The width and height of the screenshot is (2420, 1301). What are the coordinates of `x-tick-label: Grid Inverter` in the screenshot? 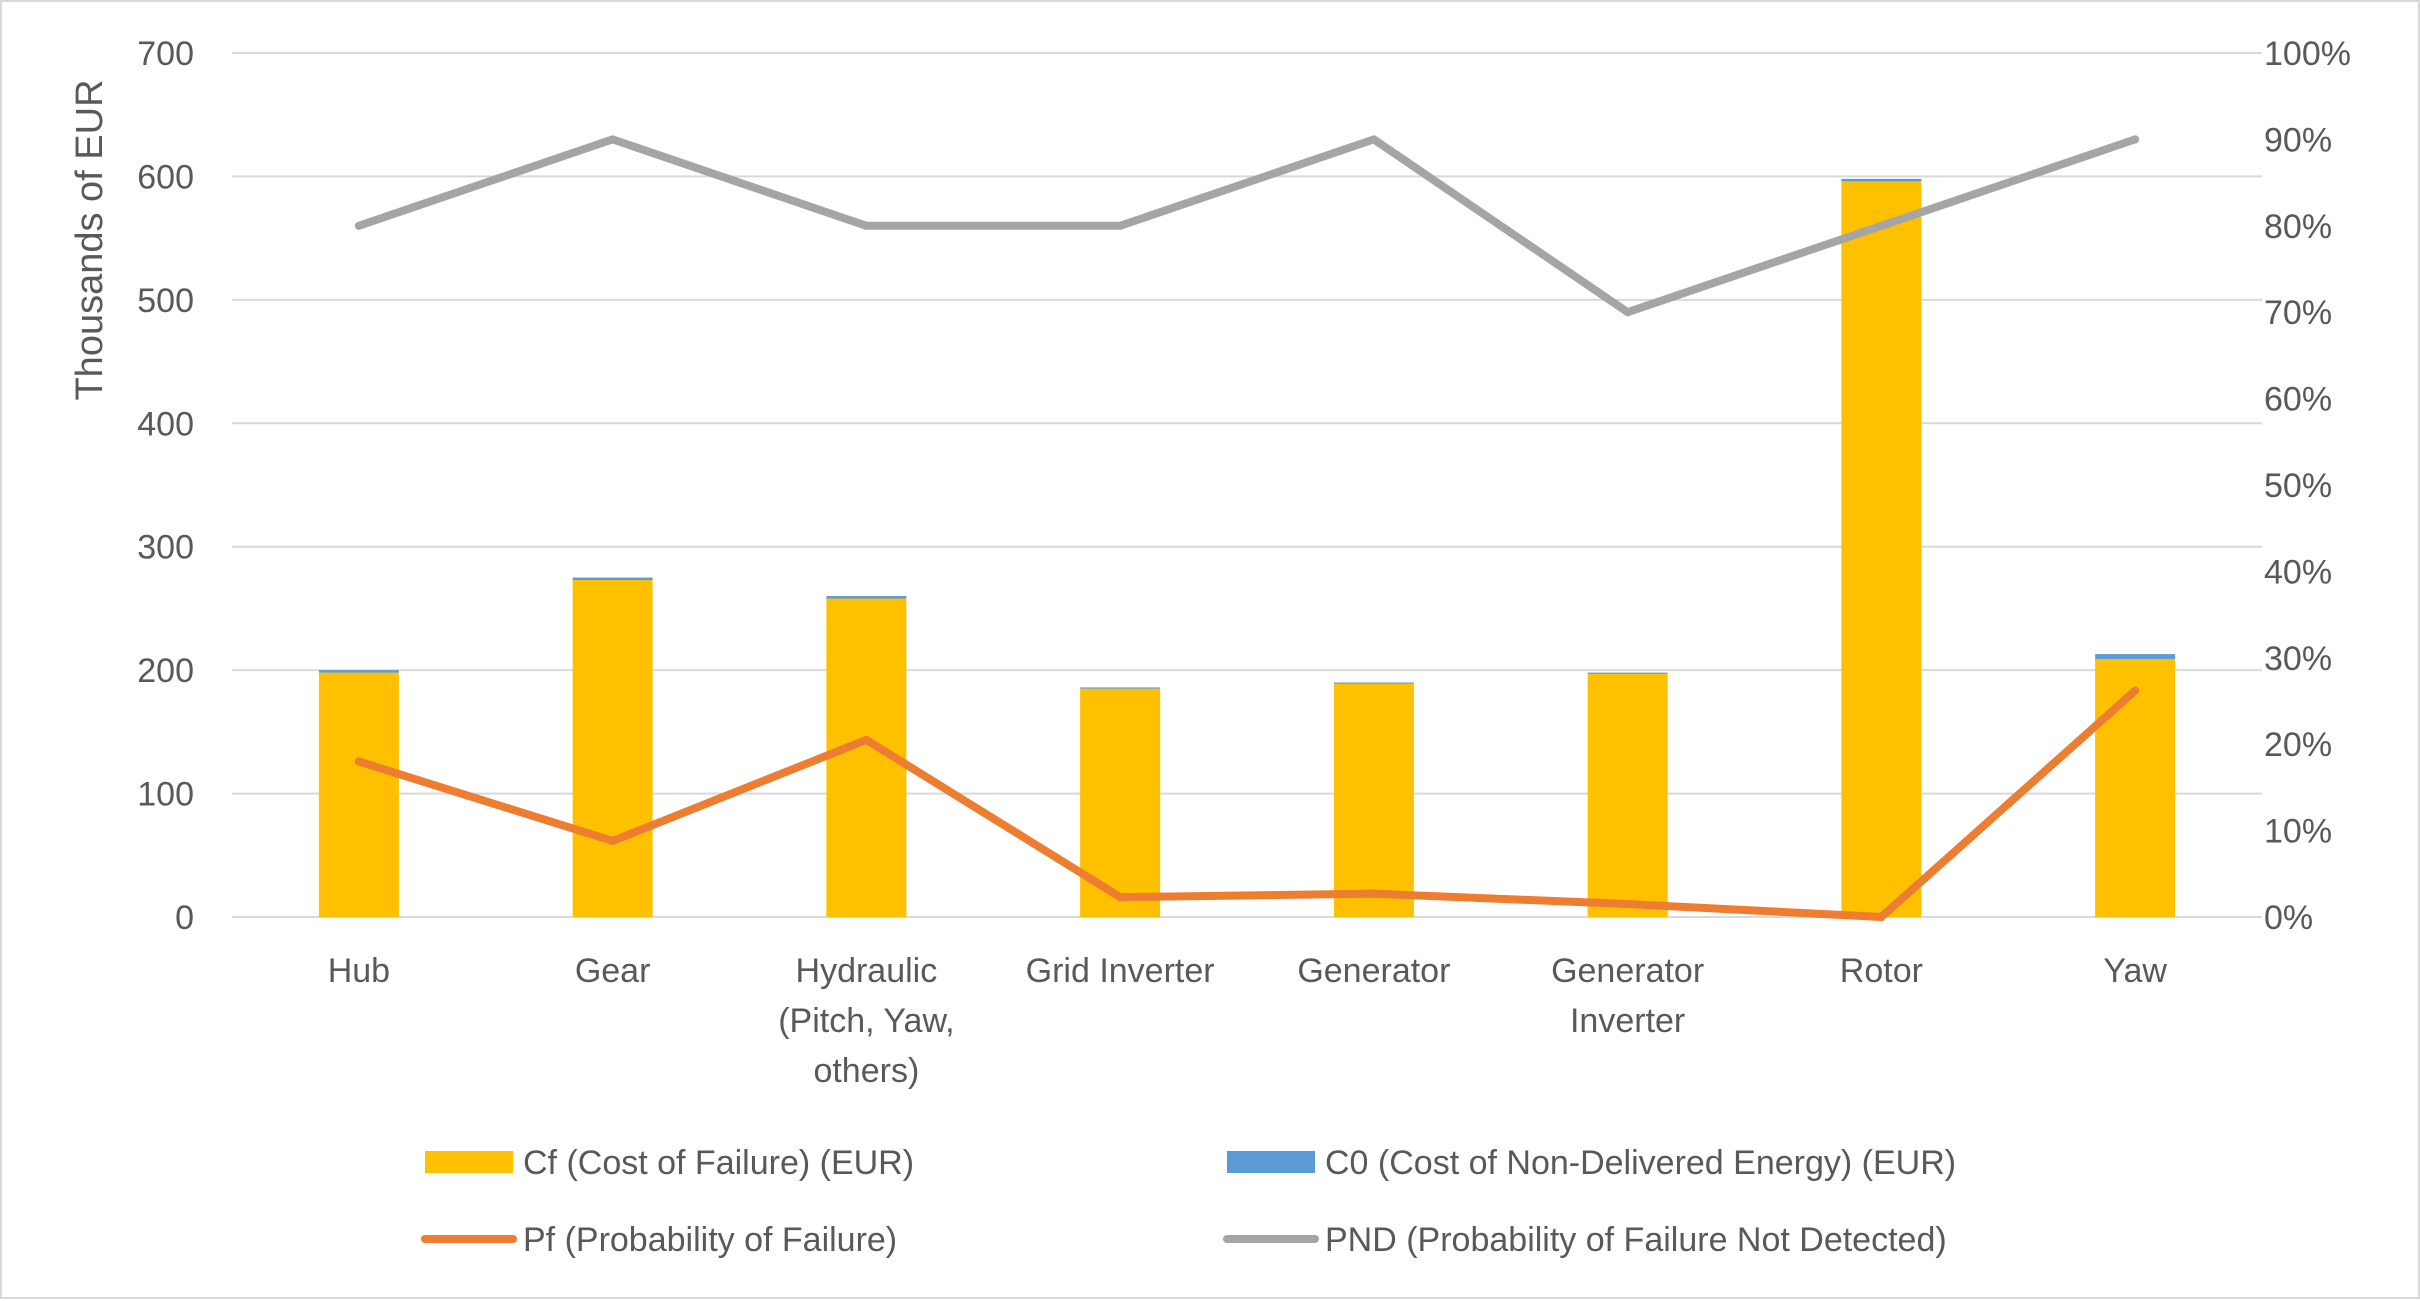 It's located at (1120, 971).